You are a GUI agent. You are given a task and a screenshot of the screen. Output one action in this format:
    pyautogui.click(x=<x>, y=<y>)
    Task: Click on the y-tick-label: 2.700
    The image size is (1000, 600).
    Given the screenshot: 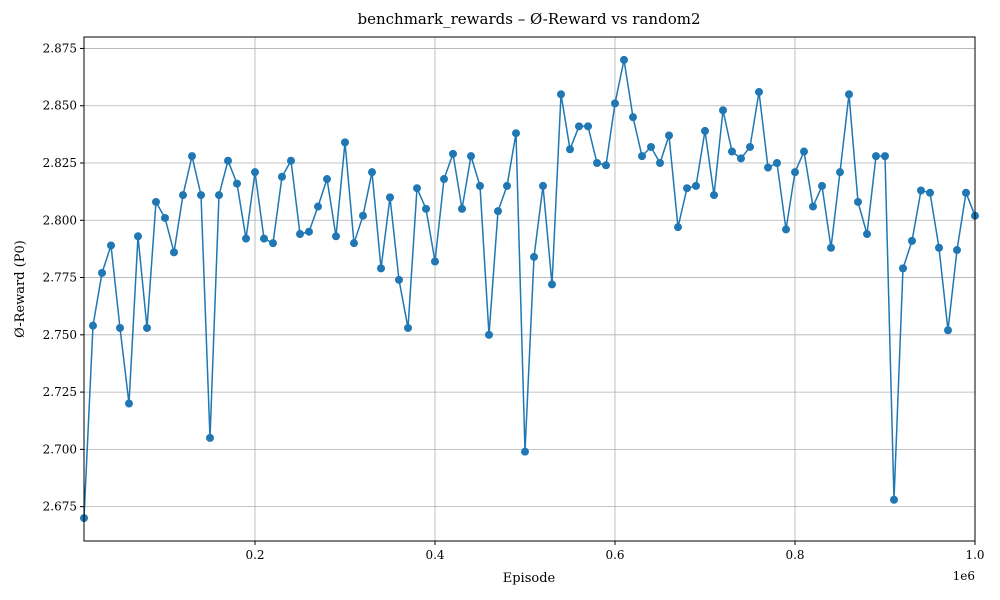 What is the action you would take?
    pyautogui.click(x=60, y=449)
    